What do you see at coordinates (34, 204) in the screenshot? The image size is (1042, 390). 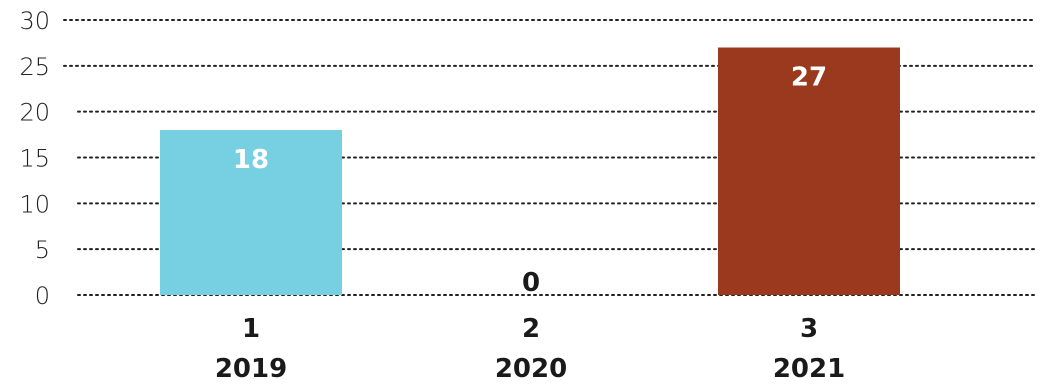 I see `y-tick-label: 10` at bounding box center [34, 204].